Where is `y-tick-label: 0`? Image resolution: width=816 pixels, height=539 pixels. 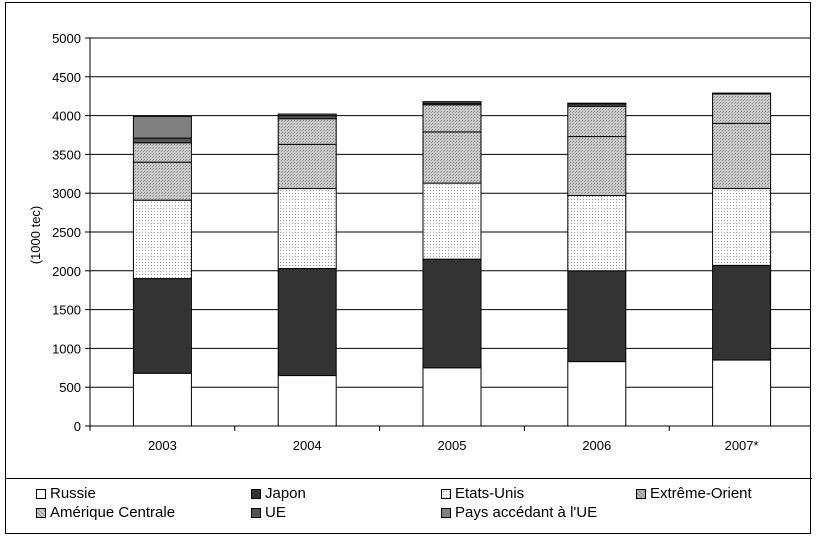 y-tick-label: 0 is located at coordinates (77, 426).